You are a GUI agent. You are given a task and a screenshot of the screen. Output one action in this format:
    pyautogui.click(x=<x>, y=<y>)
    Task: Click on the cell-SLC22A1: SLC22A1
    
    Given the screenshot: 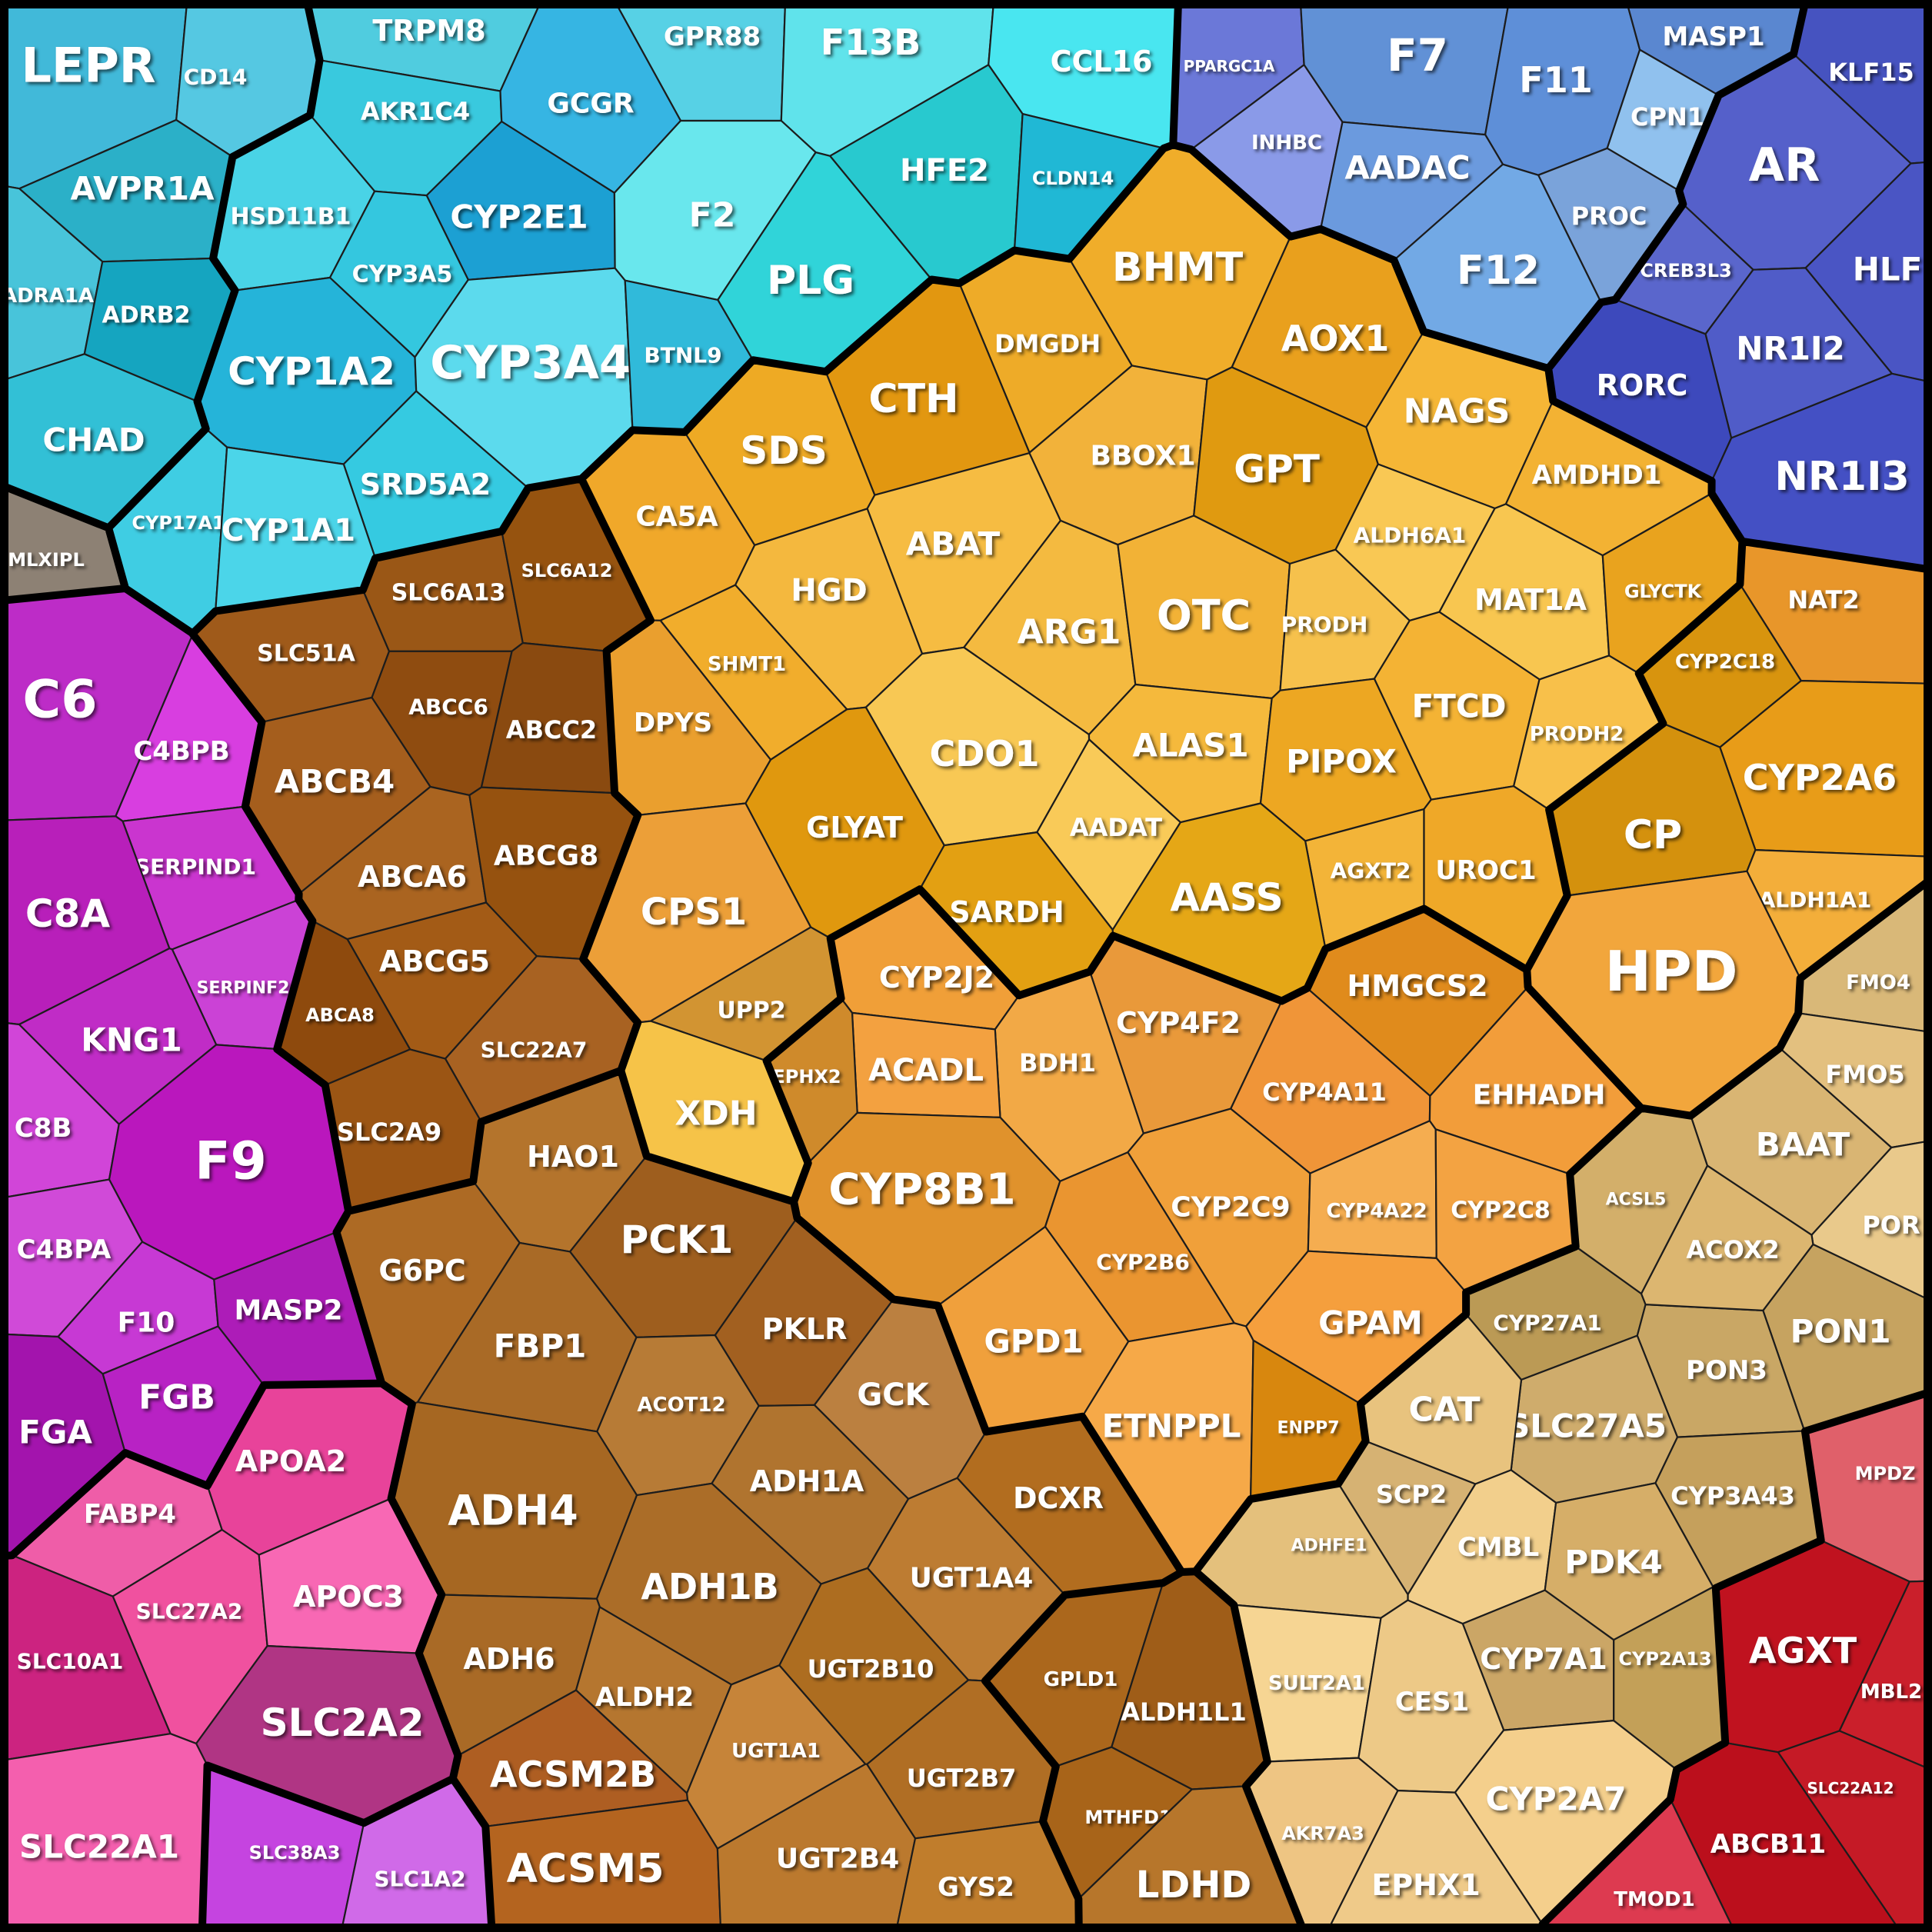 What is the action you would take?
    pyautogui.click(x=104, y=1832)
    